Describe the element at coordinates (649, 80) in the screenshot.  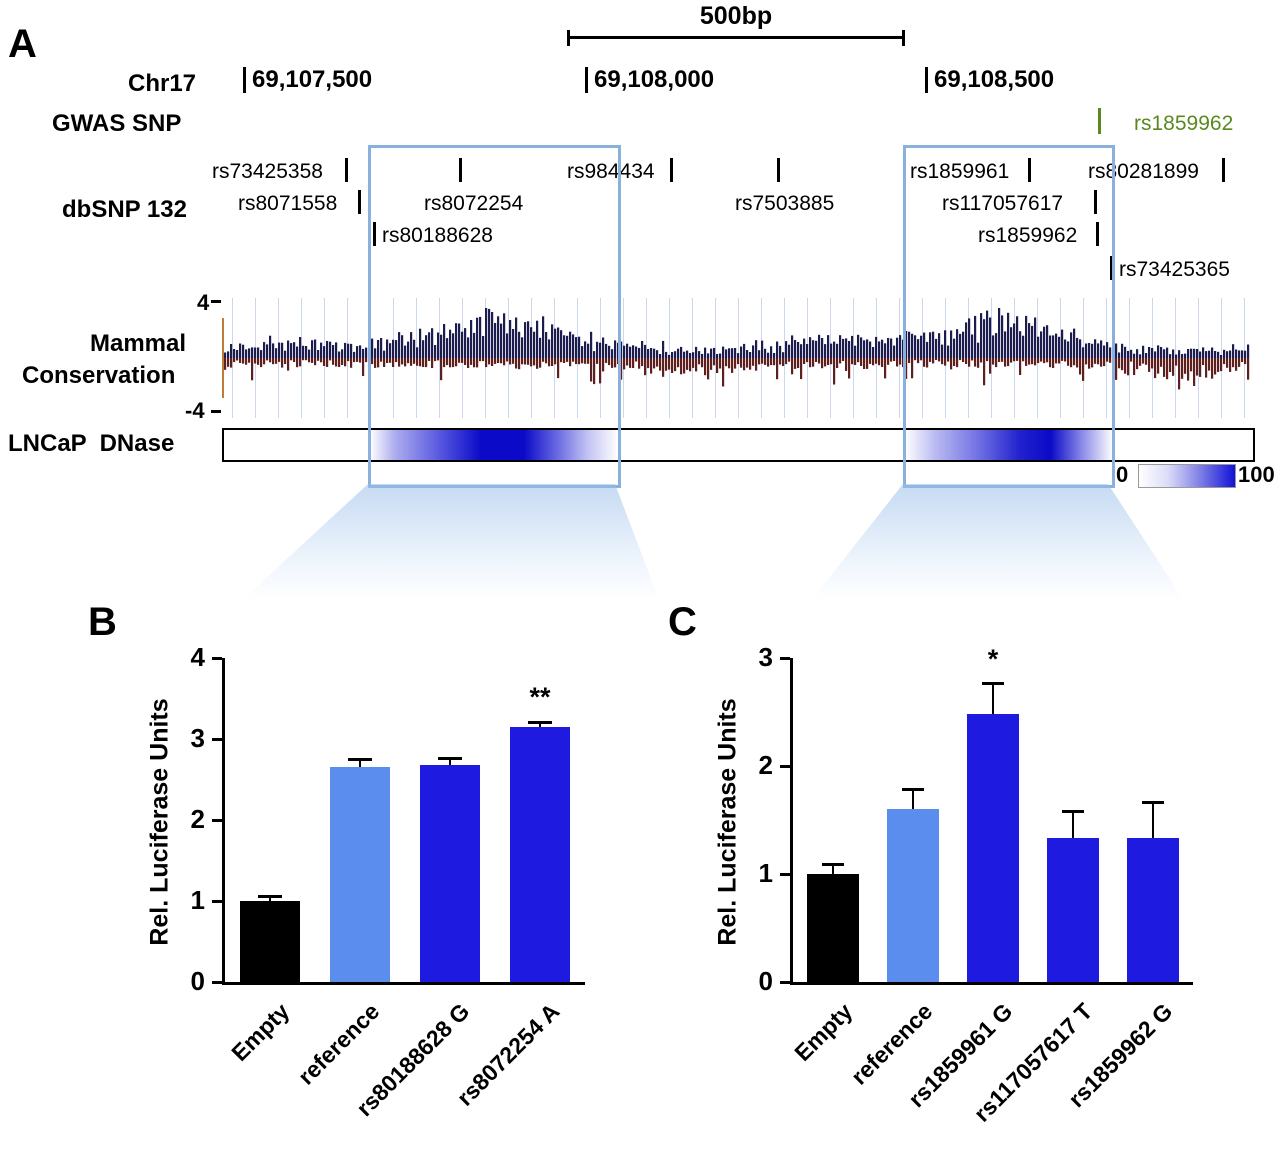
I see `coordinate-tick: 69,108,000` at that location.